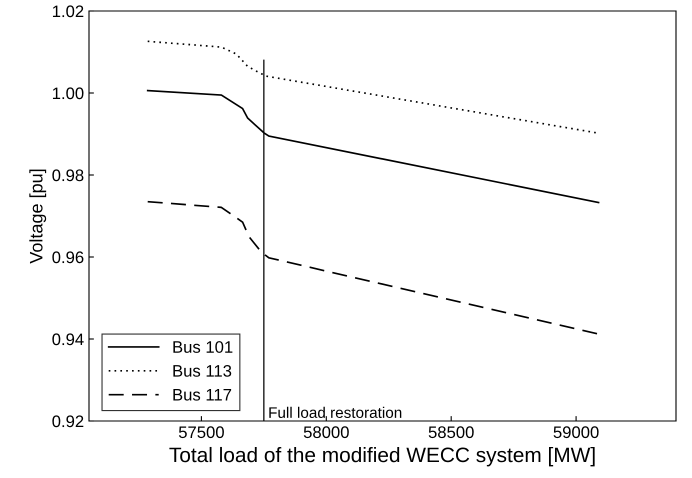 This screenshot has height=478, width=692. Describe the element at coordinates (451, 432) in the screenshot. I see `x-tick-label: 58500` at that location.